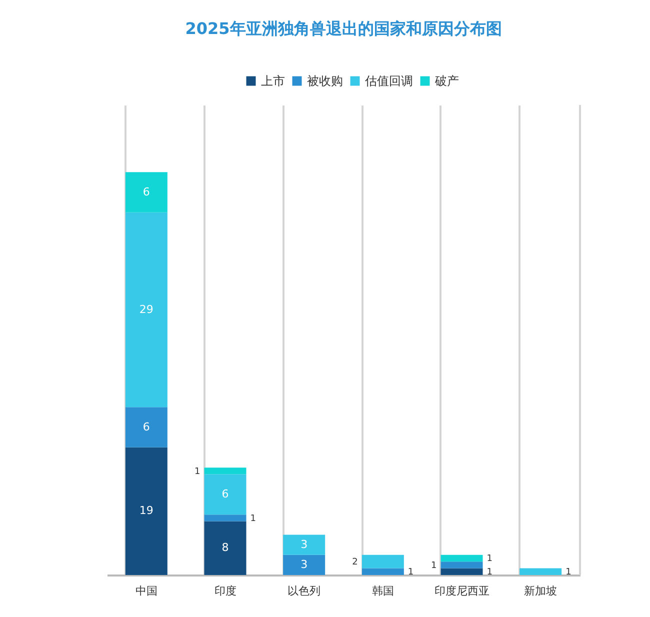  Describe the element at coordinates (446, 81) in the screenshot. I see `legend-label: 破产` at that location.